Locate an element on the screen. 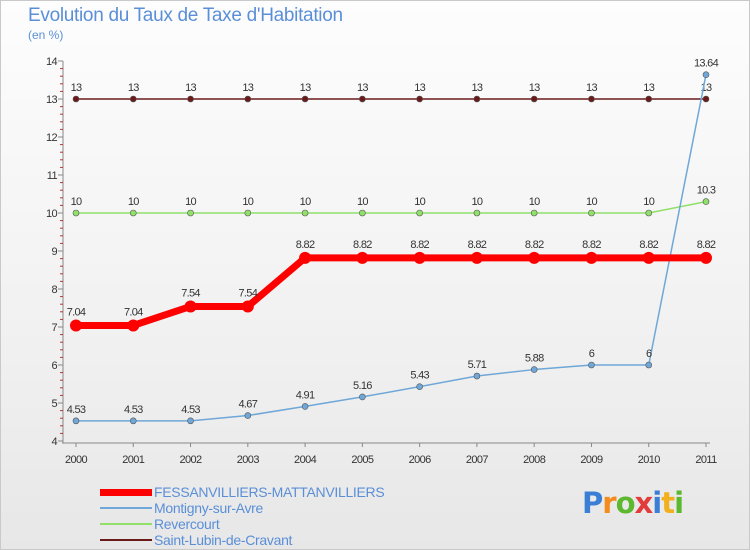  data-label-montigny-sur-avre: 5.16 is located at coordinates (362, 386).